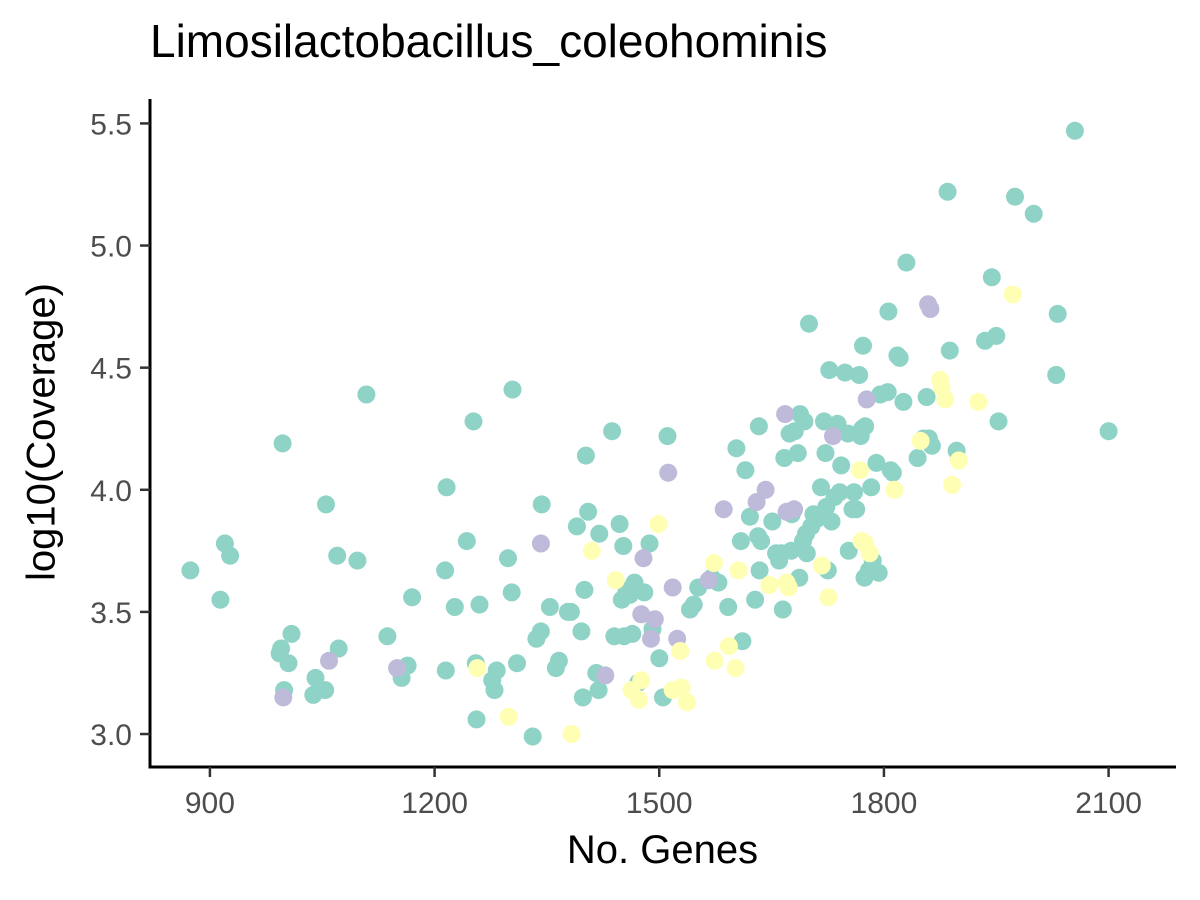  What do you see at coordinates (489, 41) in the screenshot?
I see `chart-title: Limosilactobacillus_coleohominis` at bounding box center [489, 41].